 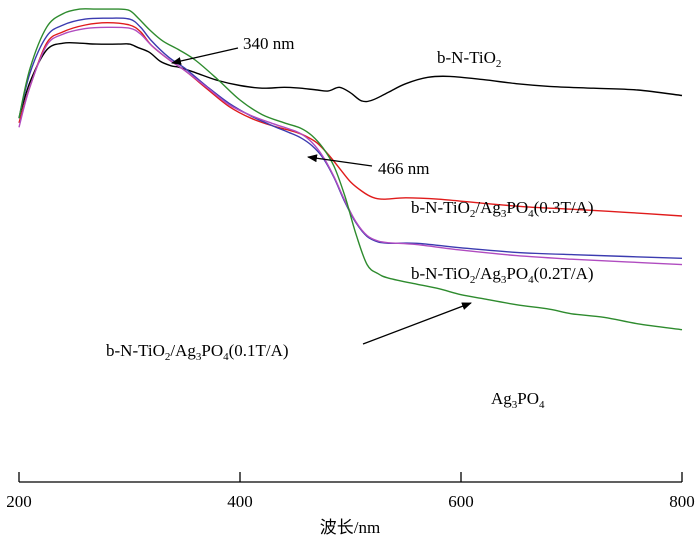 I want to click on label-ag3po4: Ag3PO4, so click(x=518, y=400).